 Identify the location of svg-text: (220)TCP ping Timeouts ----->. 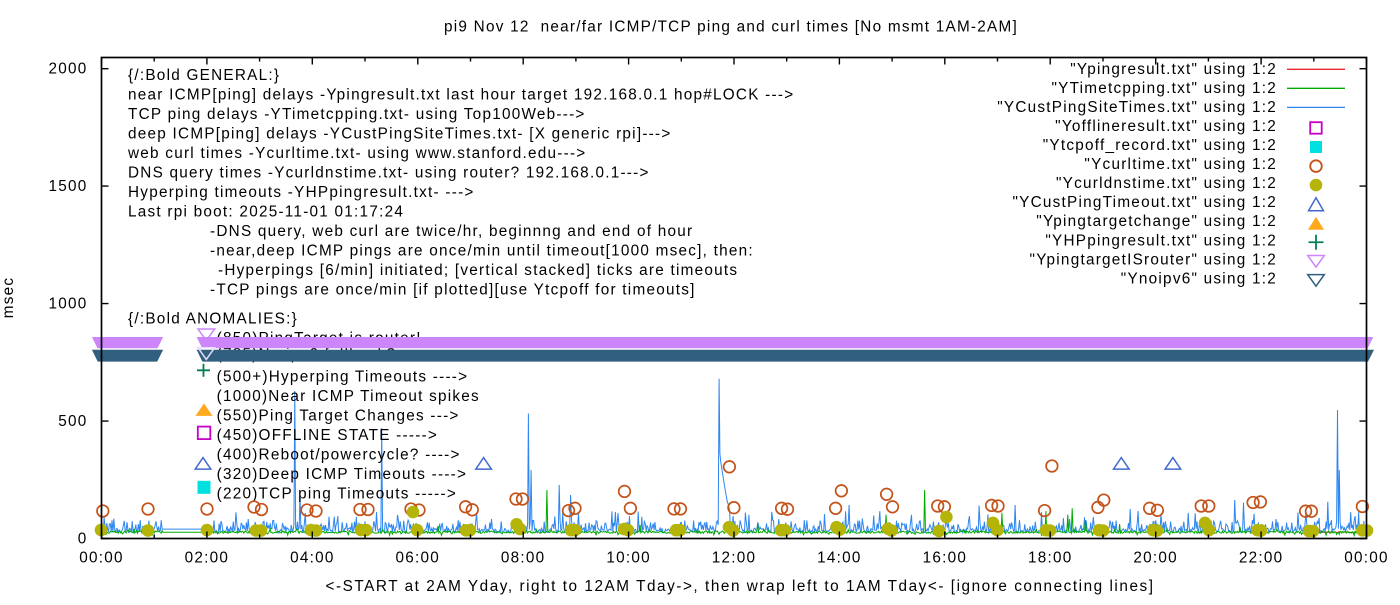
(337, 494).